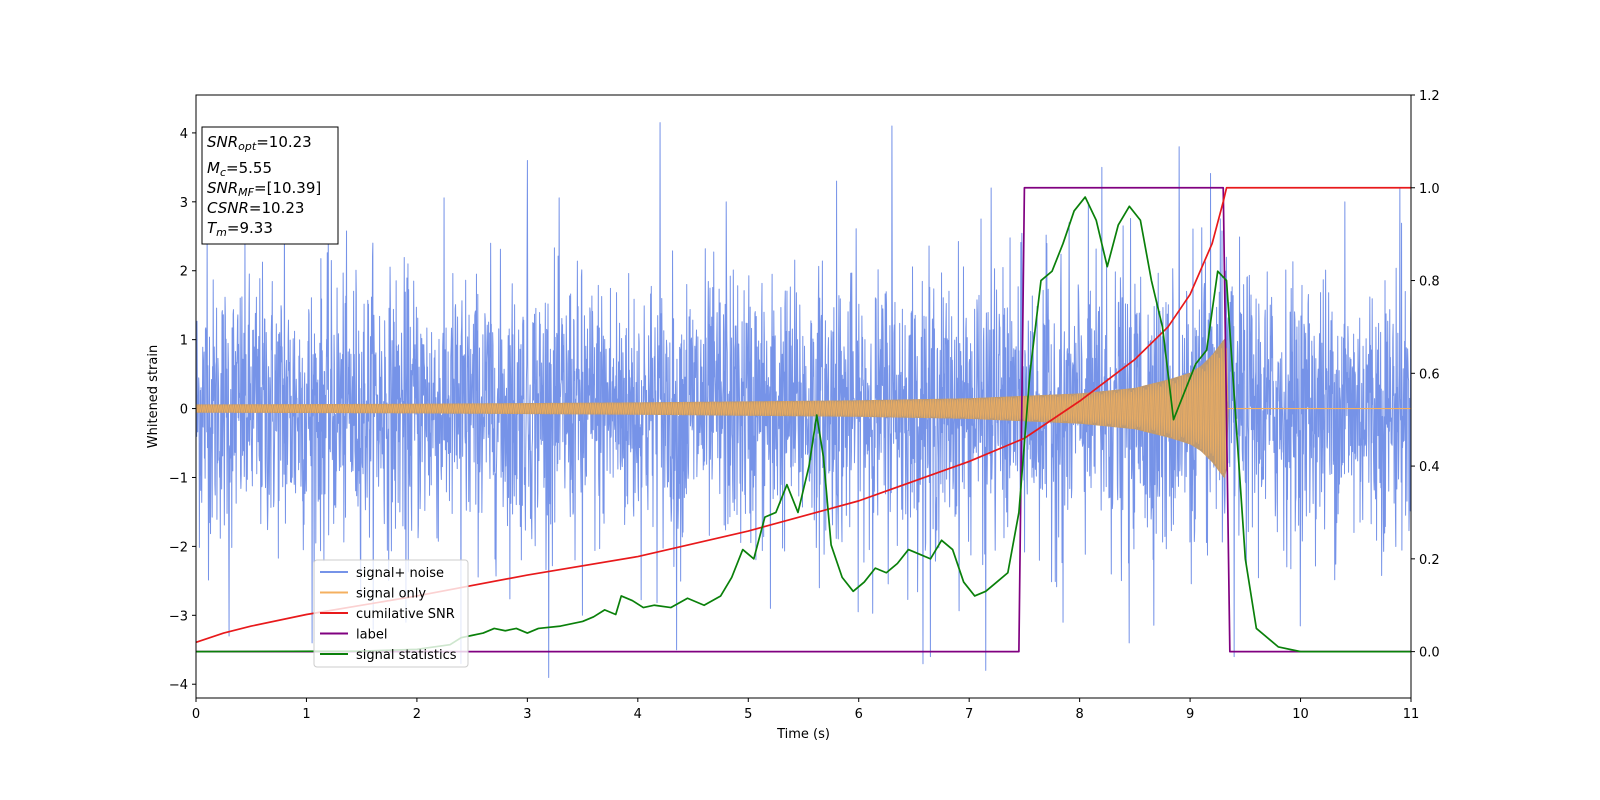 The width and height of the screenshot is (1600, 800). I want to click on annotation-box, so click(270, 185).